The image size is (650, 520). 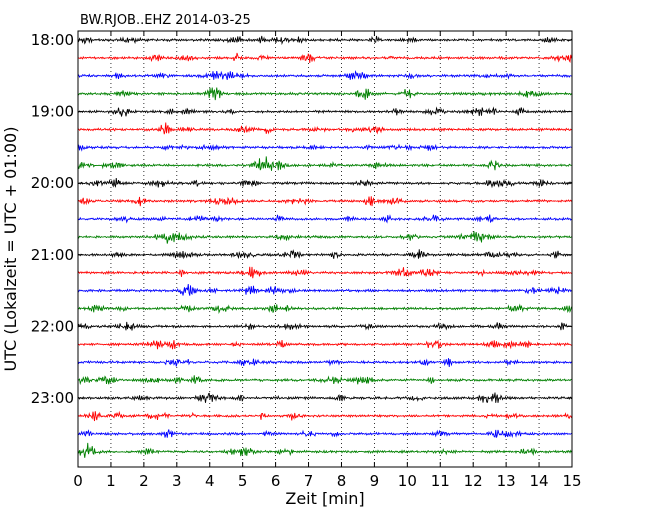 What do you see at coordinates (52, 183) in the screenshot?
I see `y-tick-label: 20:00` at bounding box center [52, 183].